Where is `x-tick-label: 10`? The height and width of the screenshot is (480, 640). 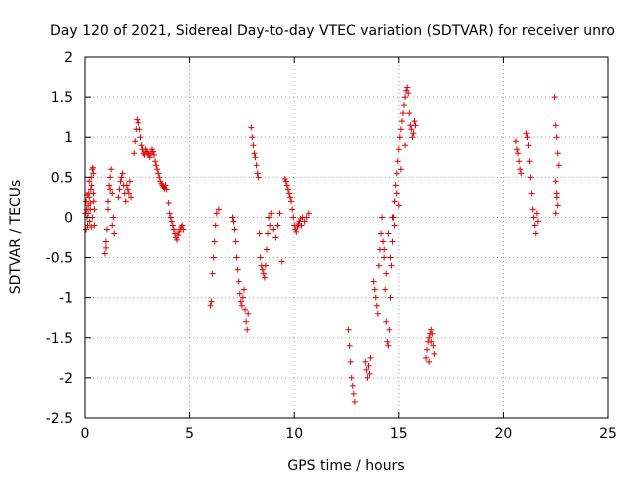 x-tick-label: 10 is located at coordinates (294, 434).